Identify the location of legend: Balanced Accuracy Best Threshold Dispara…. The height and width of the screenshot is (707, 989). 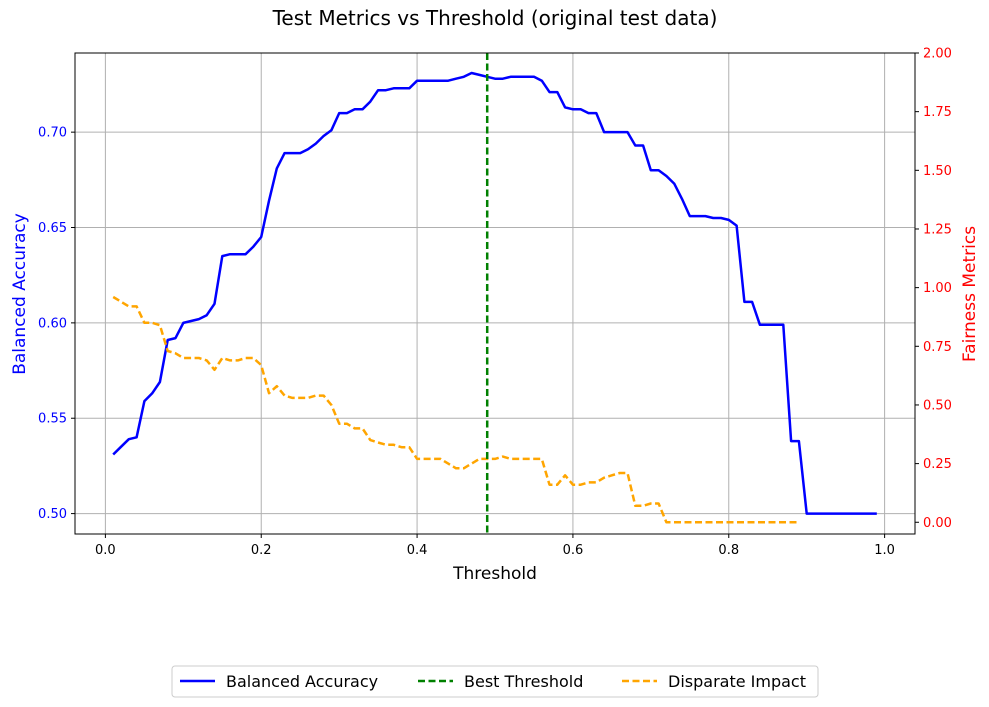
(495, 681).